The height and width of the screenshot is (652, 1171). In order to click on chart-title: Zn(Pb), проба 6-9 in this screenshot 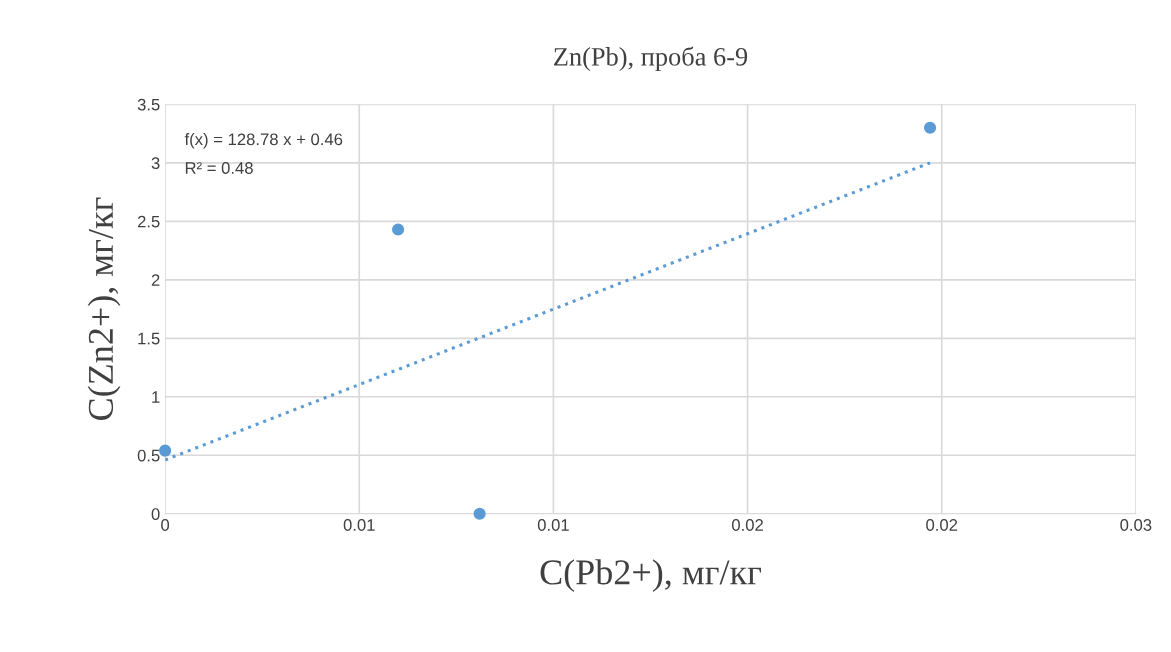, I will do `click(651, 59)`.